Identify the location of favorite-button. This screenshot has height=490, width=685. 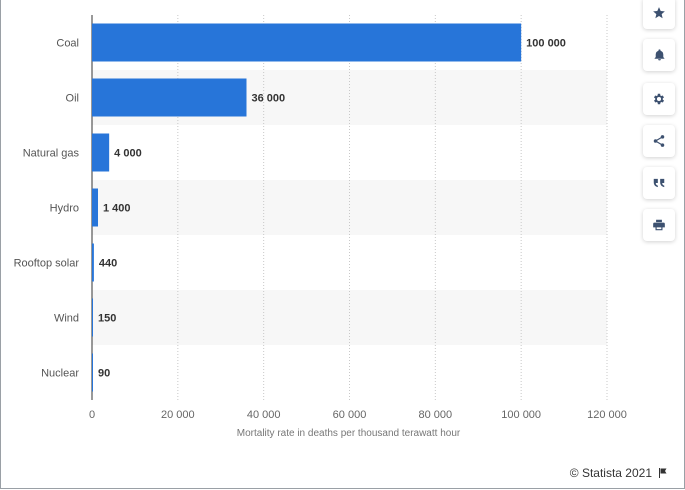
(659, 14).